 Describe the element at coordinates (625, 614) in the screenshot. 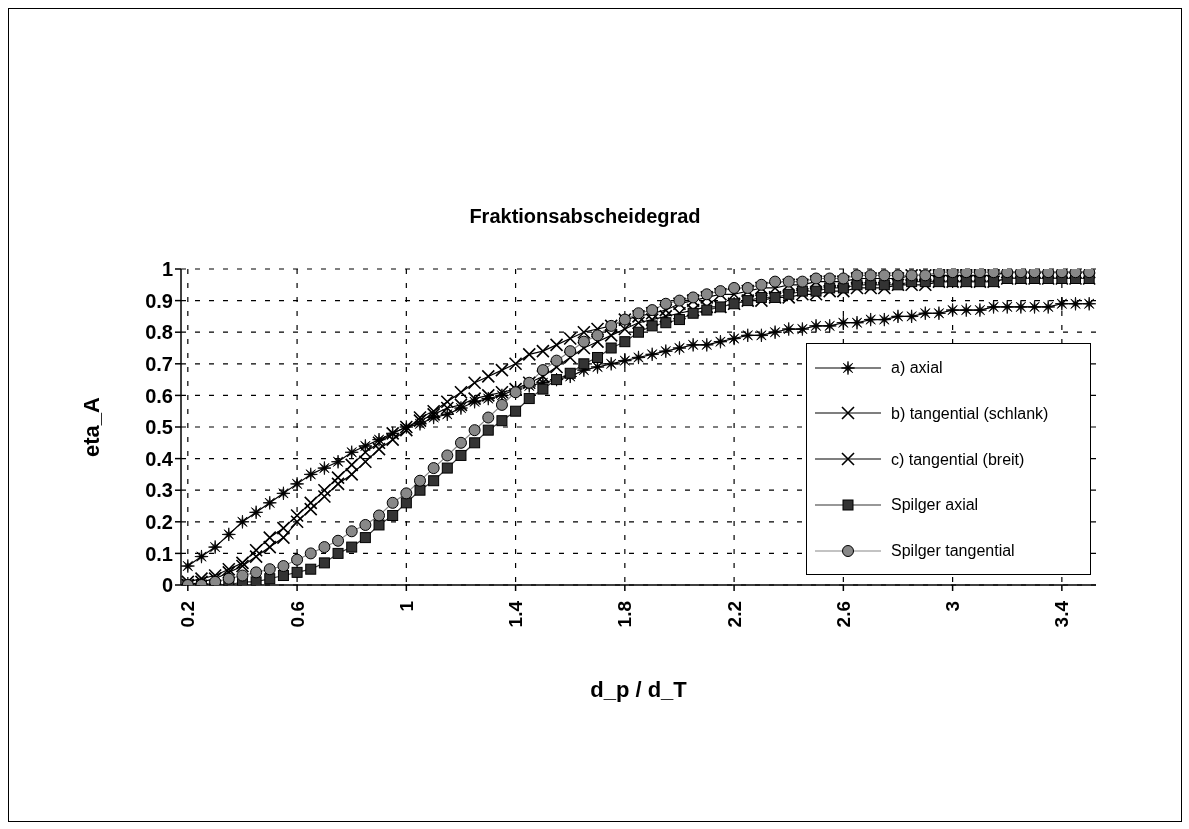

I see `x-tick-label: 1.8` at that location.